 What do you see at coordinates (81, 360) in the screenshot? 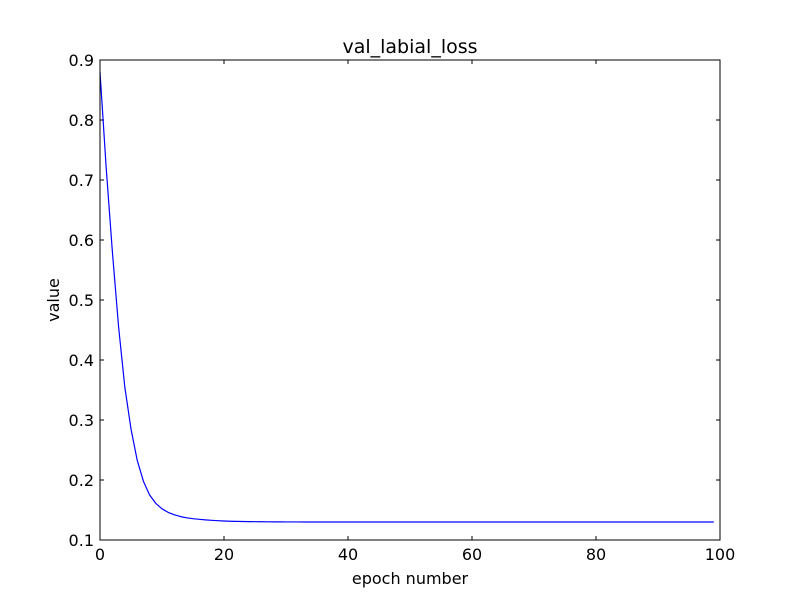
I see `y-tick-label: 0.4` at bounding box center [81, 360].